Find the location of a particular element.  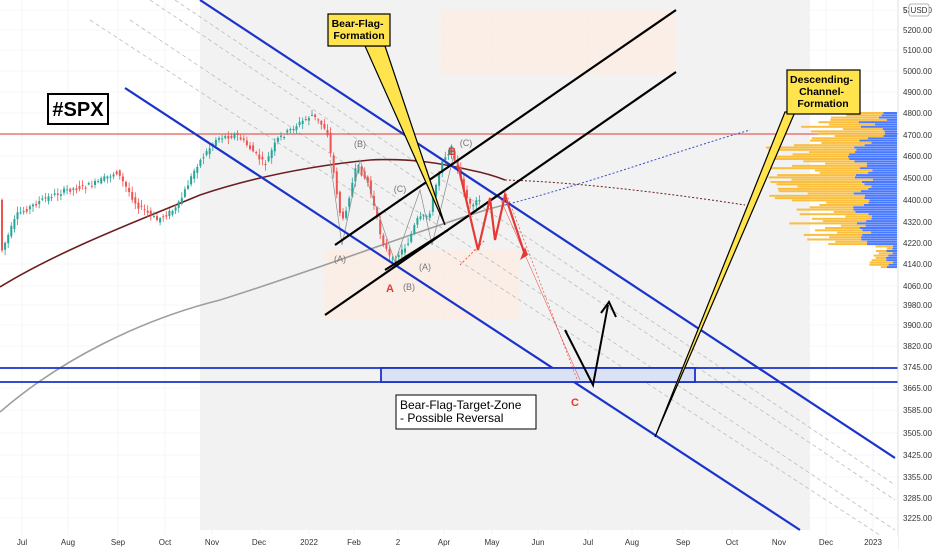

time-tick-label: Jul is located at coordinates (22, 542).